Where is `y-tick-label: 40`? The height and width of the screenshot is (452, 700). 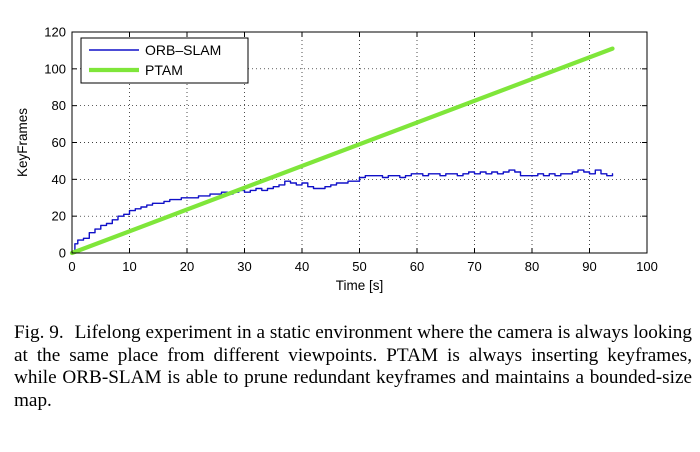 y-tick-label: 40 is located at coordinates (59, 179).